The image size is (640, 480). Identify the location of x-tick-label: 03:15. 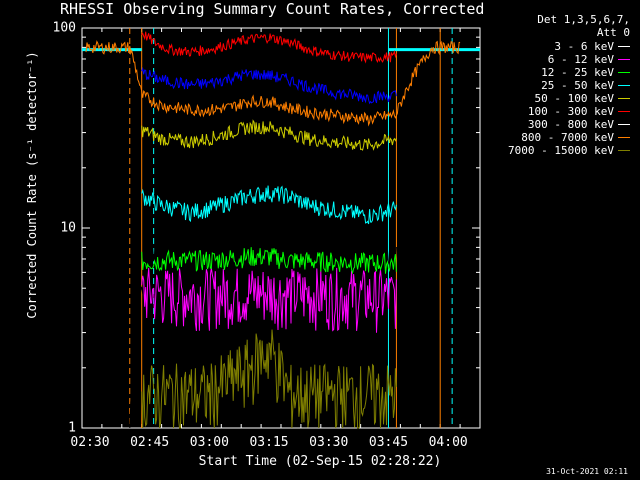
(269, 442).